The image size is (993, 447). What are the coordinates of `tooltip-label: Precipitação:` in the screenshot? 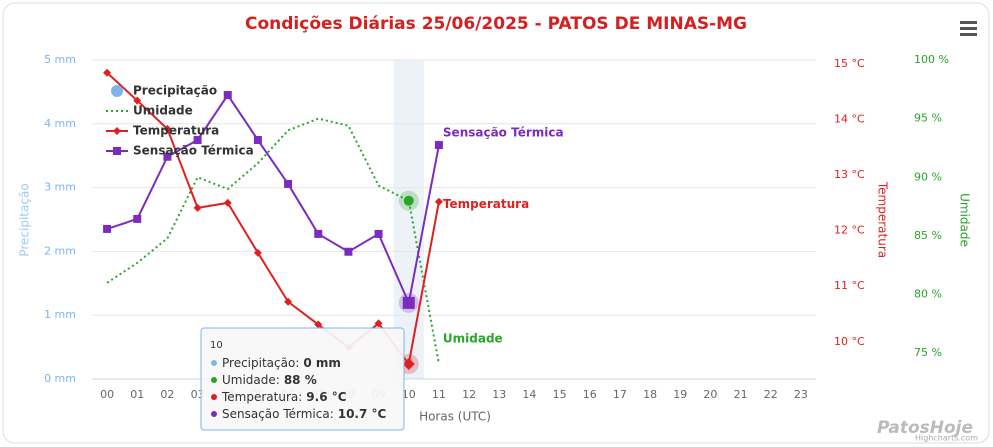 It's located at (260, 363).